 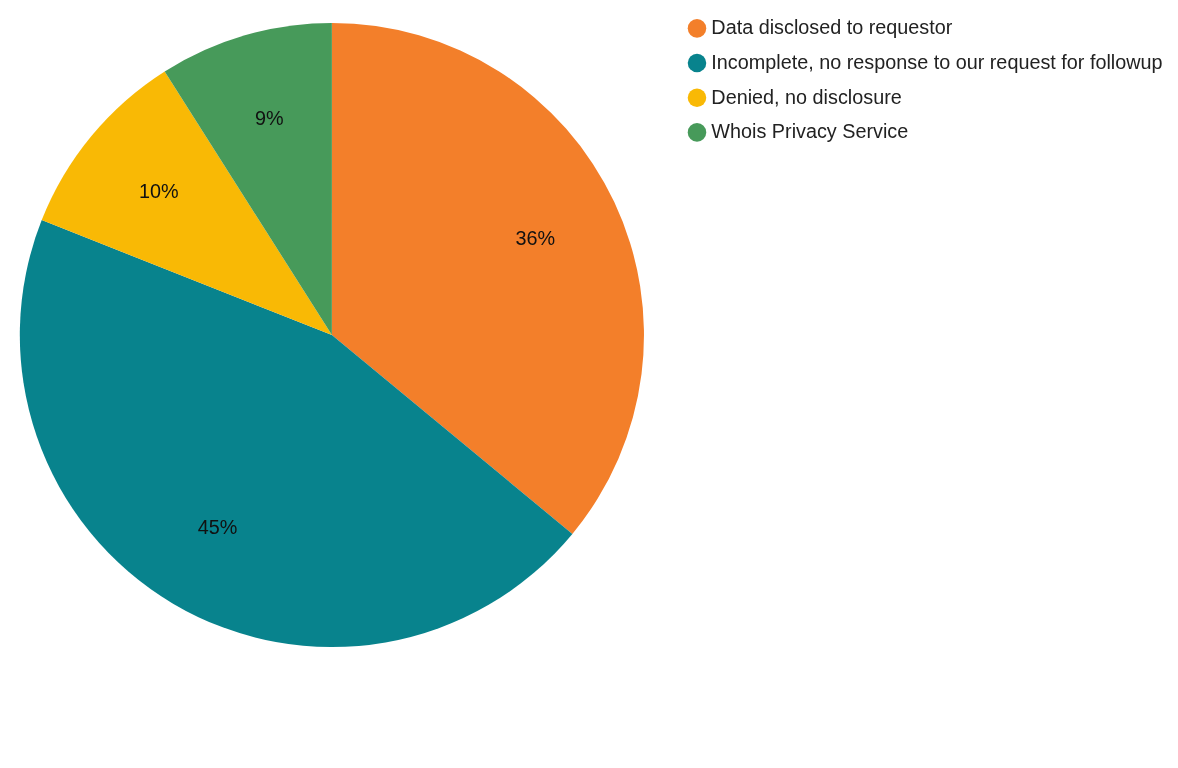 I want to click on legend-label: Incomplete, no response to our request for followup, so click(x=937, y=61).